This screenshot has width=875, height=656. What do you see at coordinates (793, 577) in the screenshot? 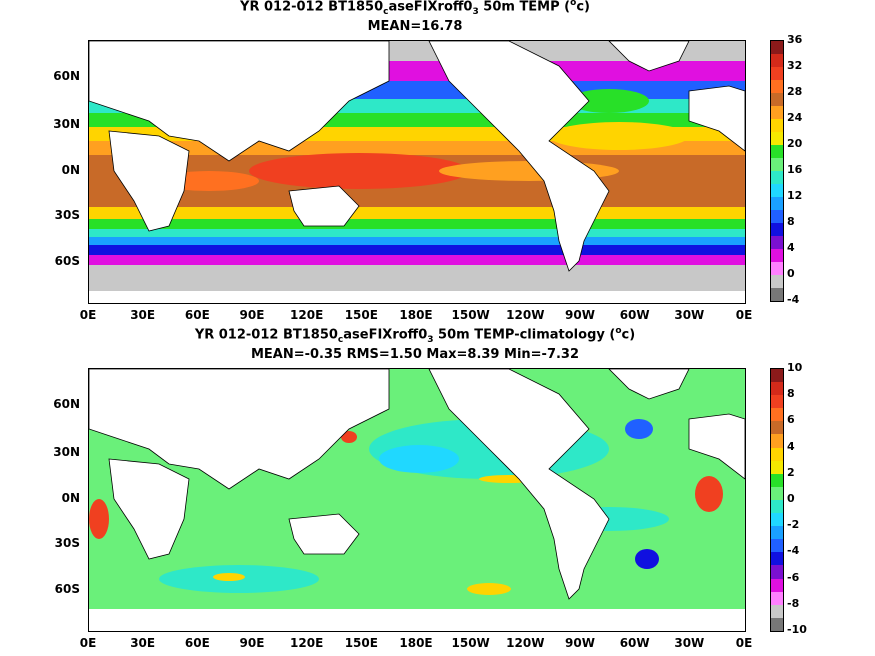
I see `panel2-colorbar-tick: -6` at bounding box center [793, 577].